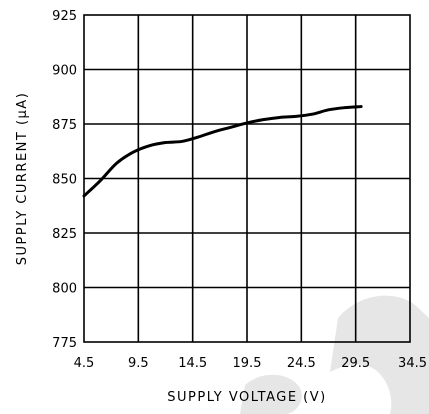 This screenshot has height=414, width=429. Describe the element at coordinates (84, 363) in the screenshot. I see `x-tick-label: 4.5` at that location.